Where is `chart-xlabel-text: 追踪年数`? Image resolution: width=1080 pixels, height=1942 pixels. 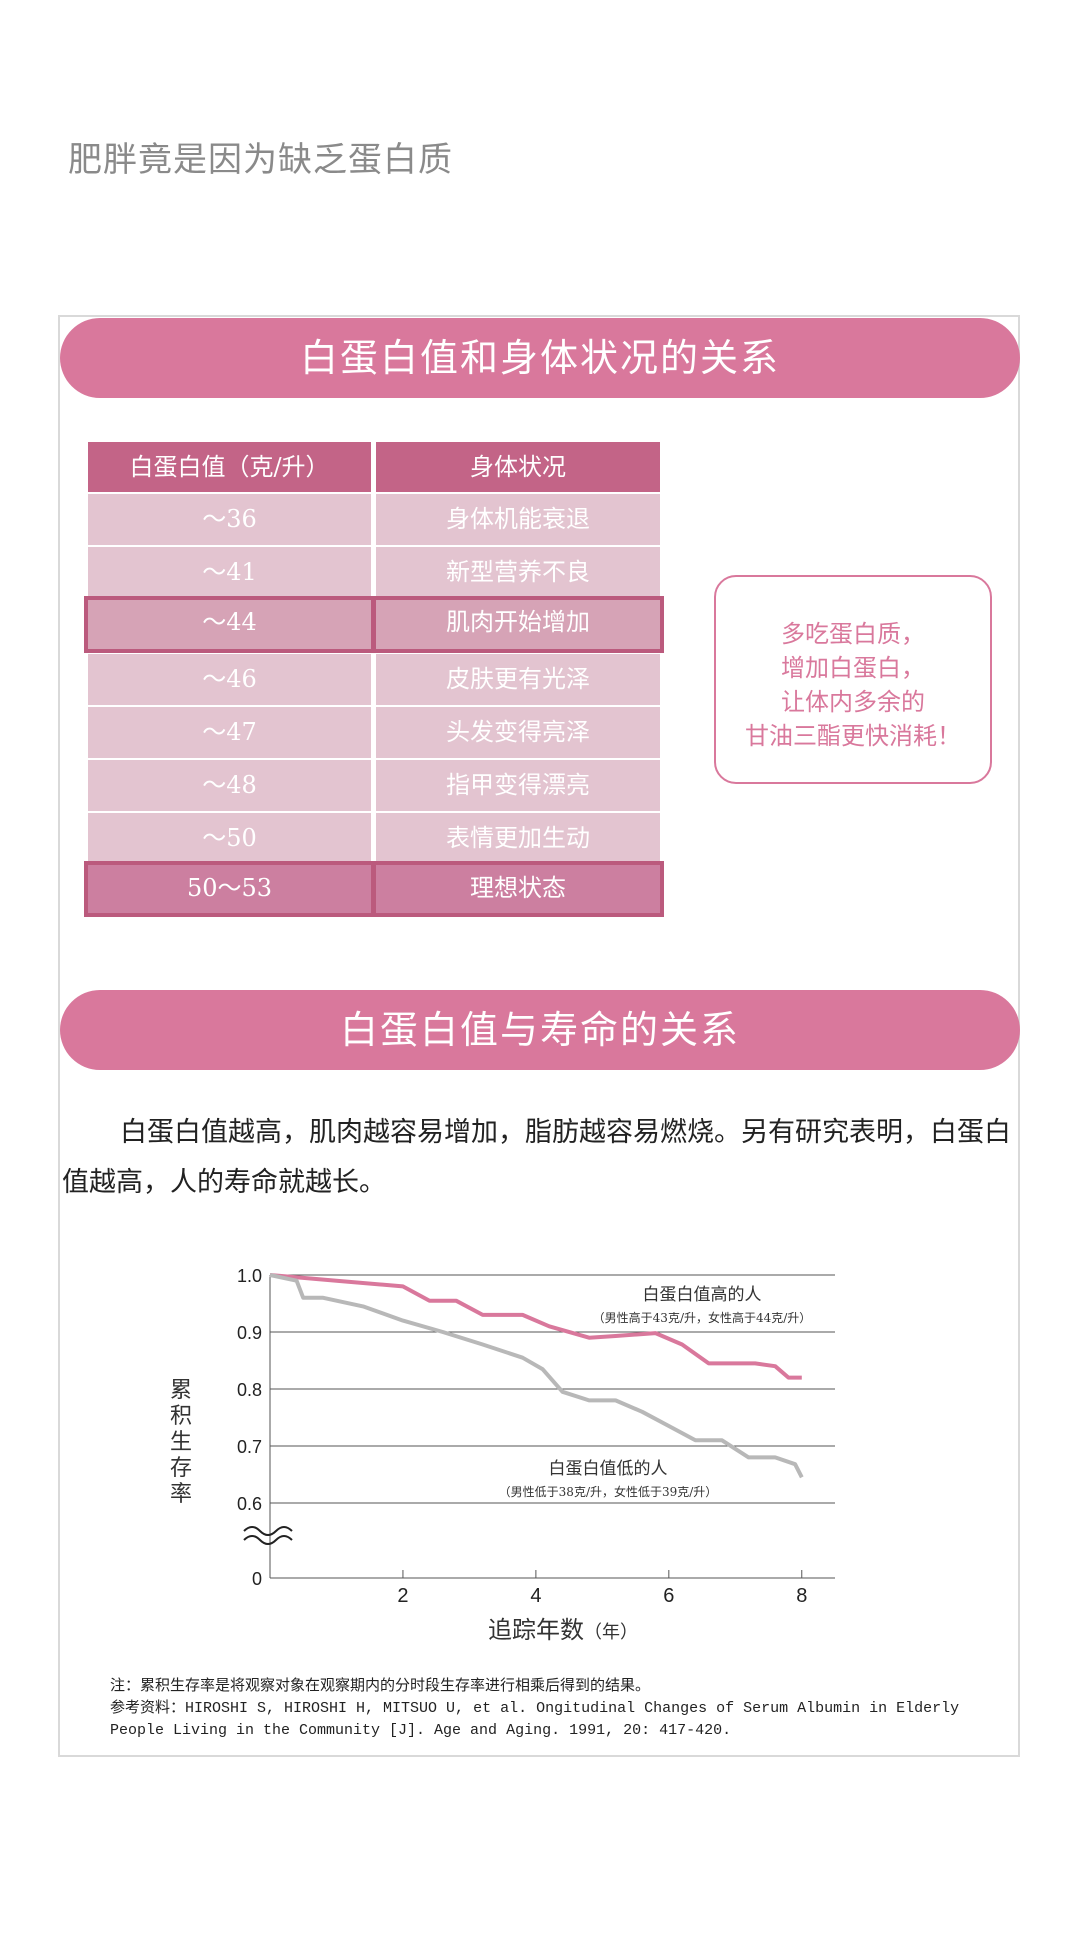
chart-xlabel-text: 追踪年数 is located at coordinates (536, 1630).